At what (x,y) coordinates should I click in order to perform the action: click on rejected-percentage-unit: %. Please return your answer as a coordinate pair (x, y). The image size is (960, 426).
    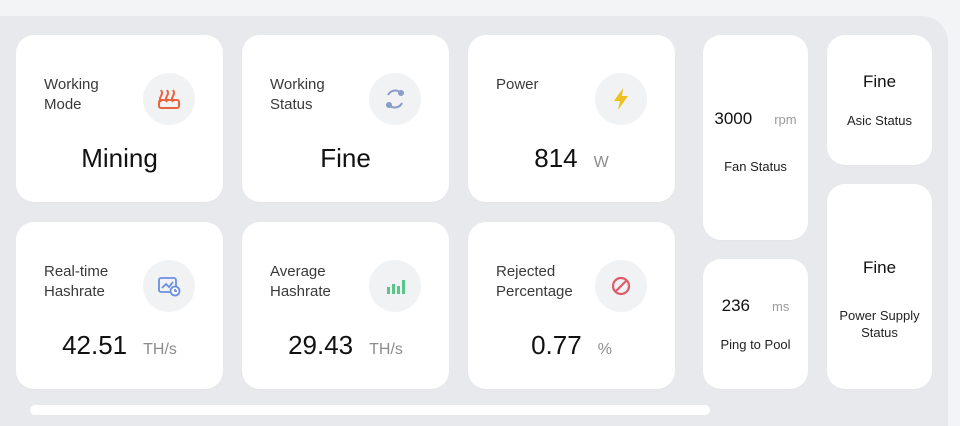
    Looking at the image, I should click on (604, 349).